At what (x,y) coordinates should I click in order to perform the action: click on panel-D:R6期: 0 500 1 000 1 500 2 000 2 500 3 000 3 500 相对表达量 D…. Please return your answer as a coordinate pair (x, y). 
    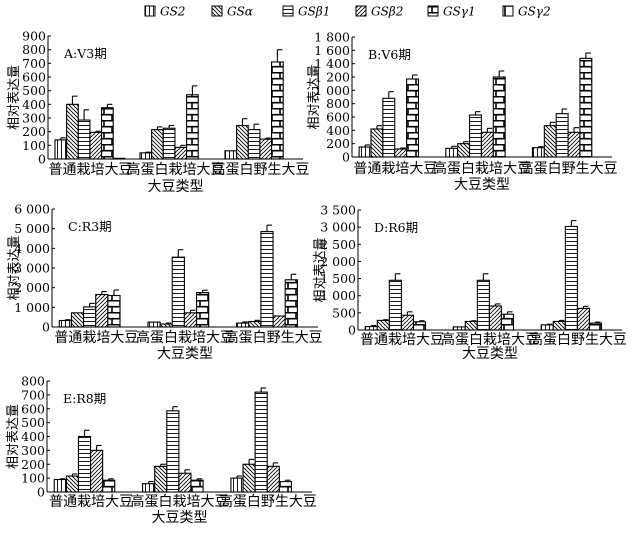
    Looking at the image, I should click on (470, 283).